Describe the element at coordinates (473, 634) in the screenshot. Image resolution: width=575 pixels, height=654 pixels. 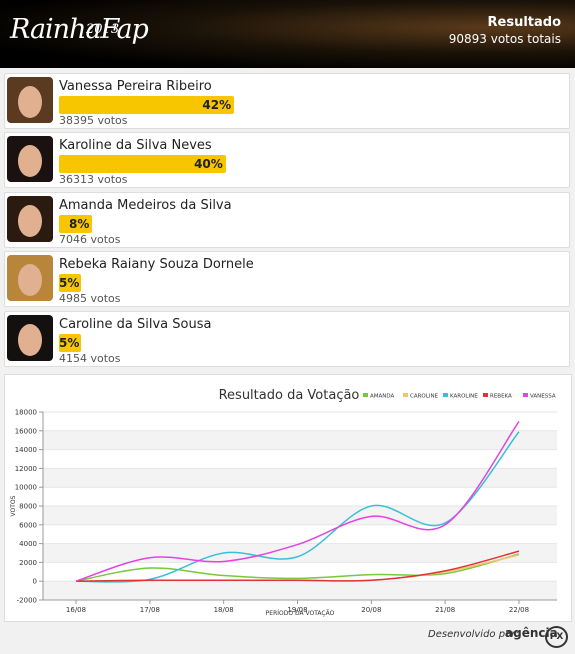
I see `credit: Desenvolvido por:` at that location.